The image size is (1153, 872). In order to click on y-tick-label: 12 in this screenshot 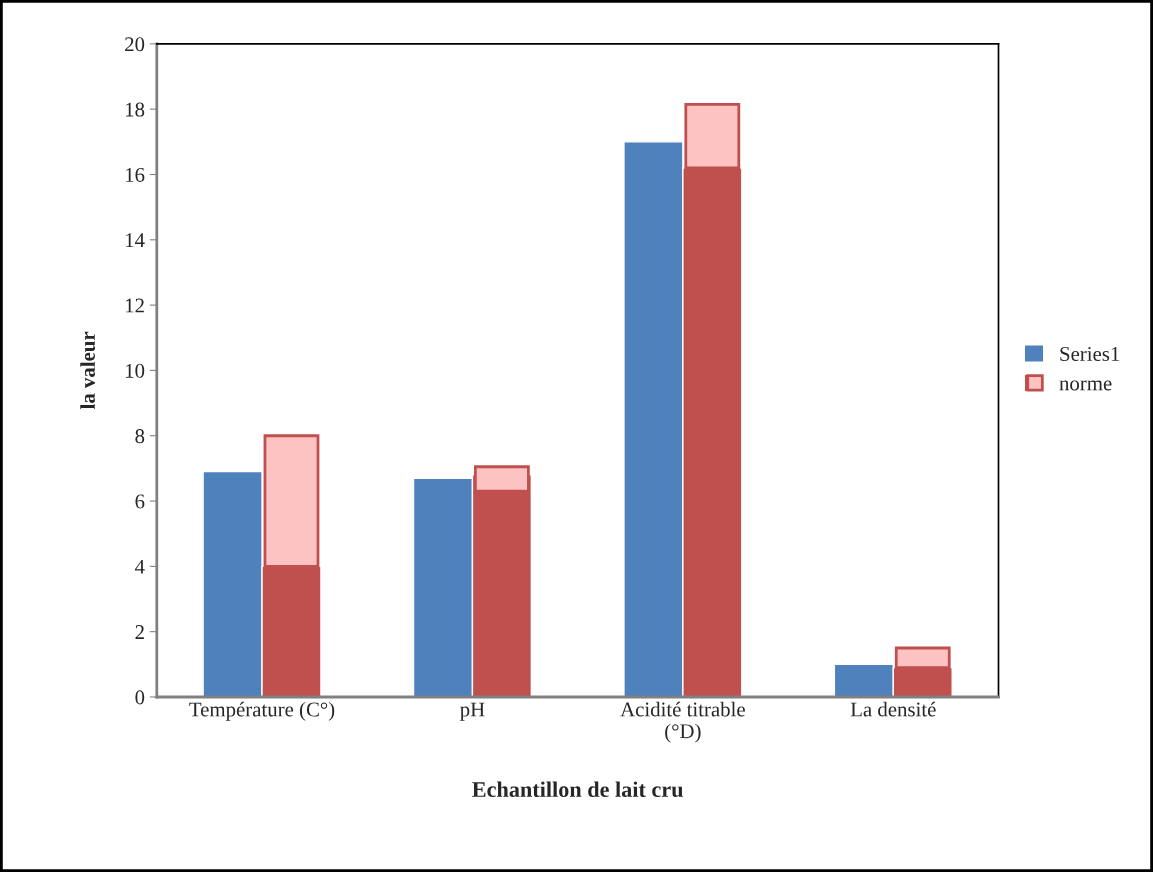, I will do `click(135, 305)`.